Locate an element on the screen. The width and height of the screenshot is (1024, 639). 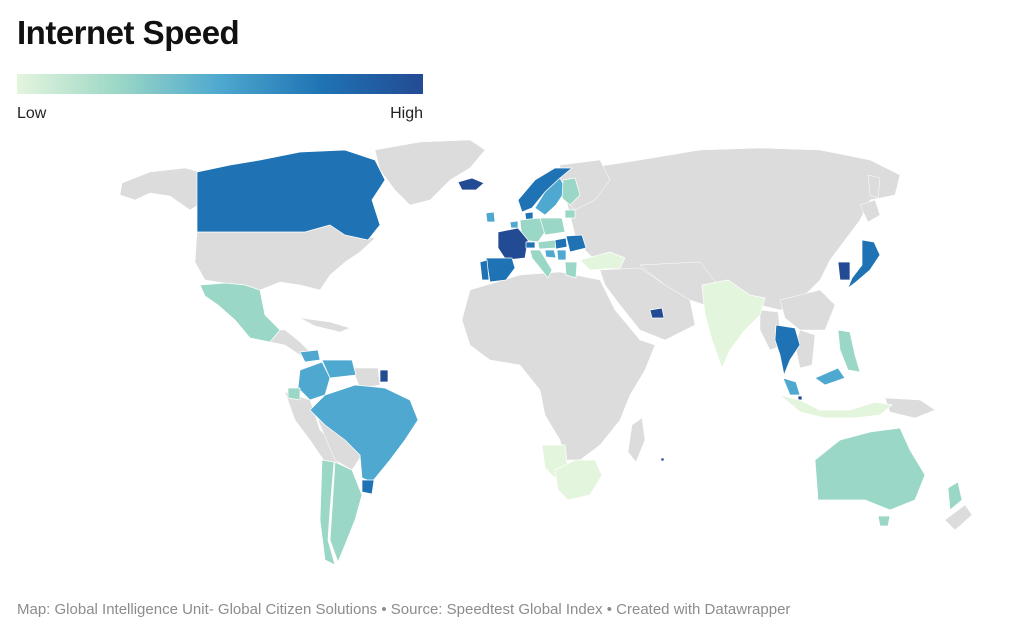
land-japan-north is located at coordinates (870, 211).